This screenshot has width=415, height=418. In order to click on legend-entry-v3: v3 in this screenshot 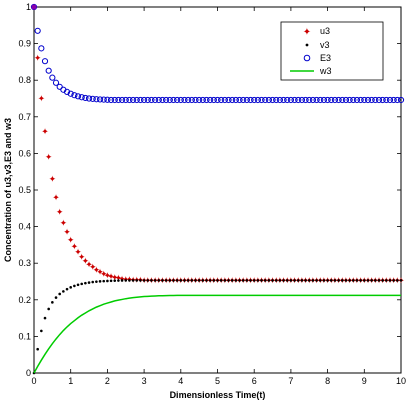, I will do `click(317, 45)`.